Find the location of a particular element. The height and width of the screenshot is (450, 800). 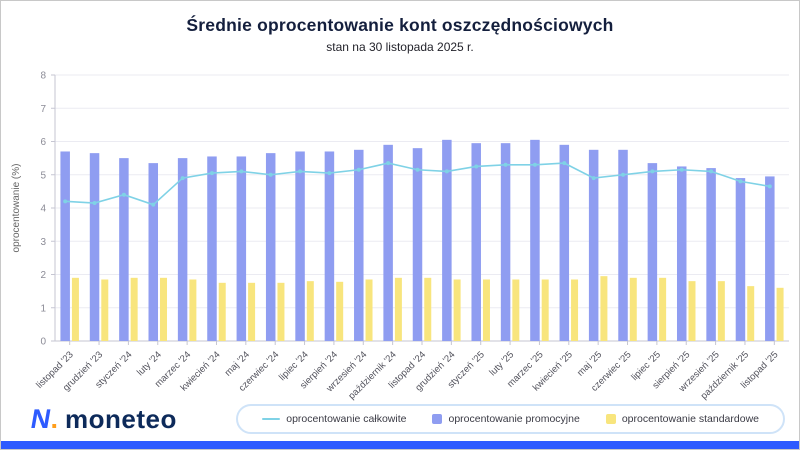

chart-subtitle: stan na 30 listopada 2025 r. is located at coordinates (400, 47).